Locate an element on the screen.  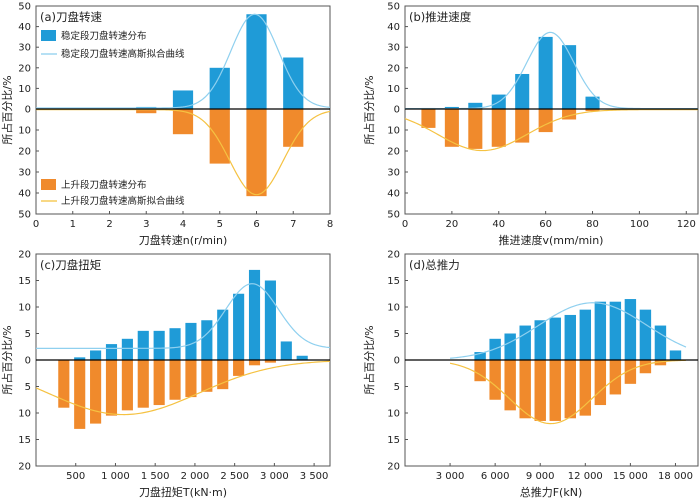
x-tick-label: 12 000 is located at coordinates (585, 476).